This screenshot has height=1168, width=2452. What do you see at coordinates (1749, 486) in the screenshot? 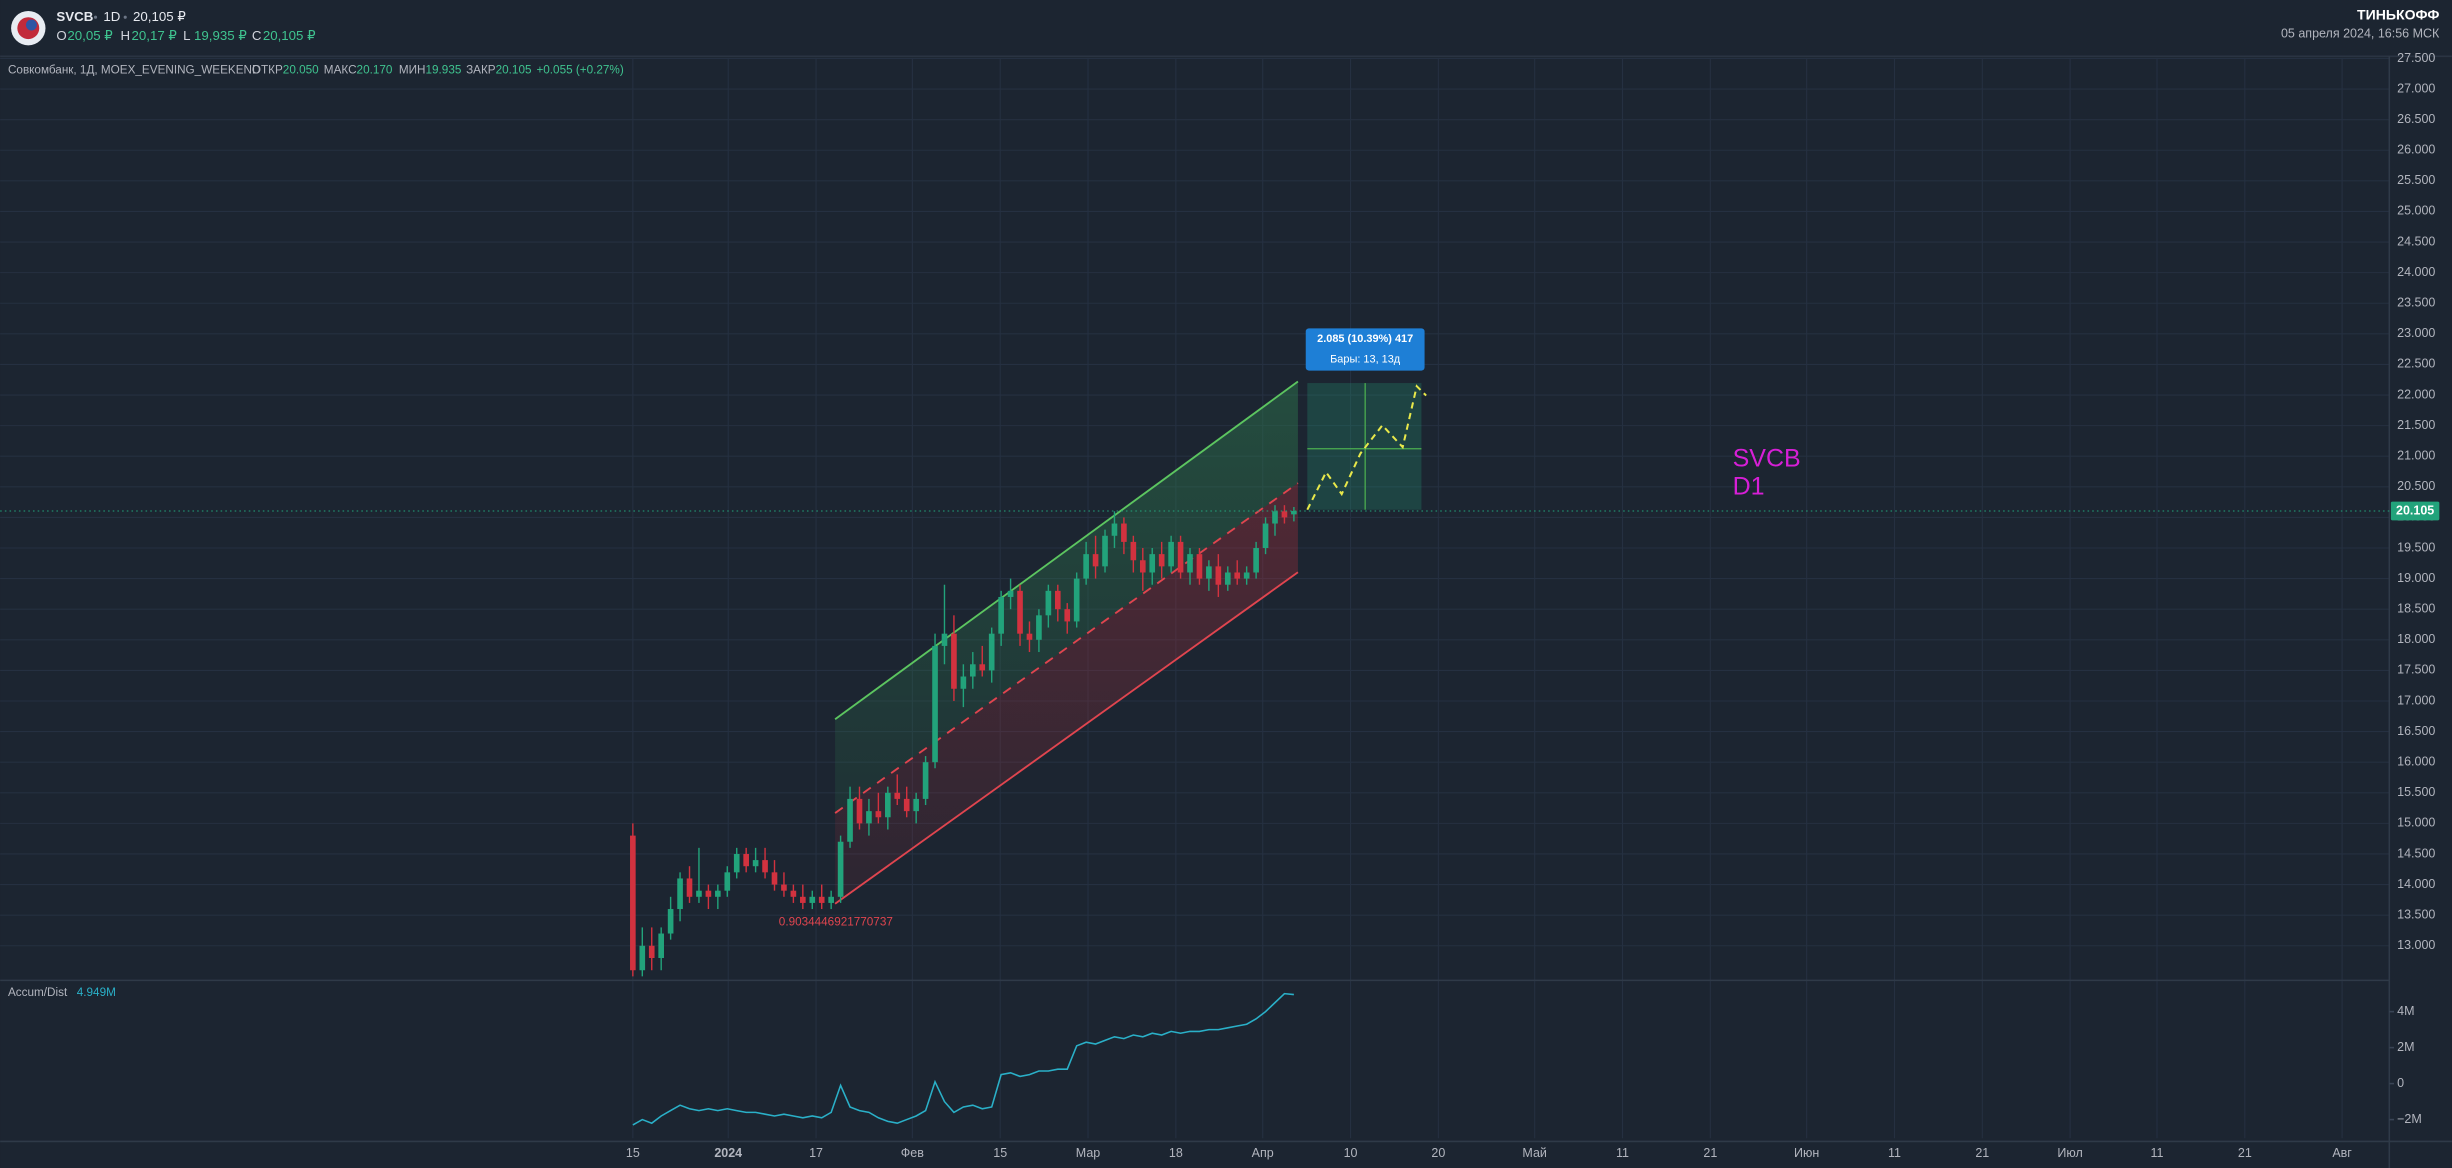
I see `note-timeframe: D1` at bounding box center [1749, 486].